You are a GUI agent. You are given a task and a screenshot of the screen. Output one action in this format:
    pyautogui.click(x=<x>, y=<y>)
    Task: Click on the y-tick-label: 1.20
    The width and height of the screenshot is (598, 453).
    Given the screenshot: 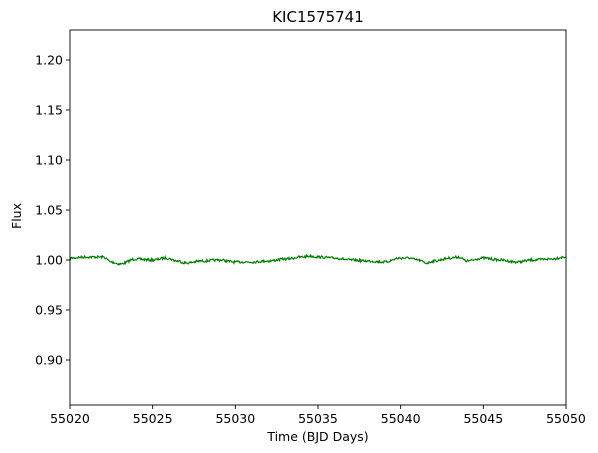 What is the action you would take?
    pyautogui.click(x=49, y=60)
    